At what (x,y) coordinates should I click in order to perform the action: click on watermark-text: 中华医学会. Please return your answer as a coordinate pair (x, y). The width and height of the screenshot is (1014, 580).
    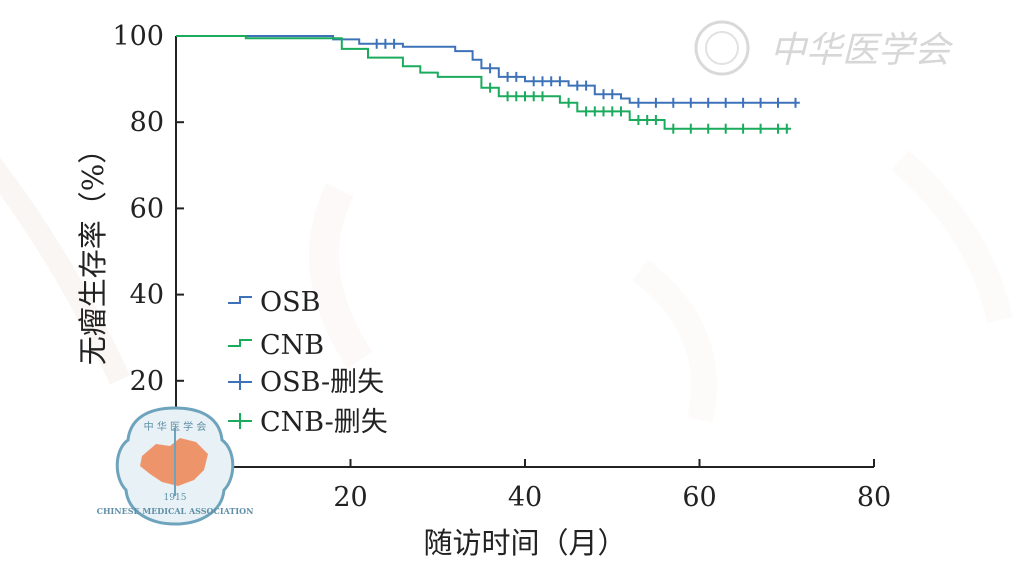
    Looking at the image, I should click on (862, 50).